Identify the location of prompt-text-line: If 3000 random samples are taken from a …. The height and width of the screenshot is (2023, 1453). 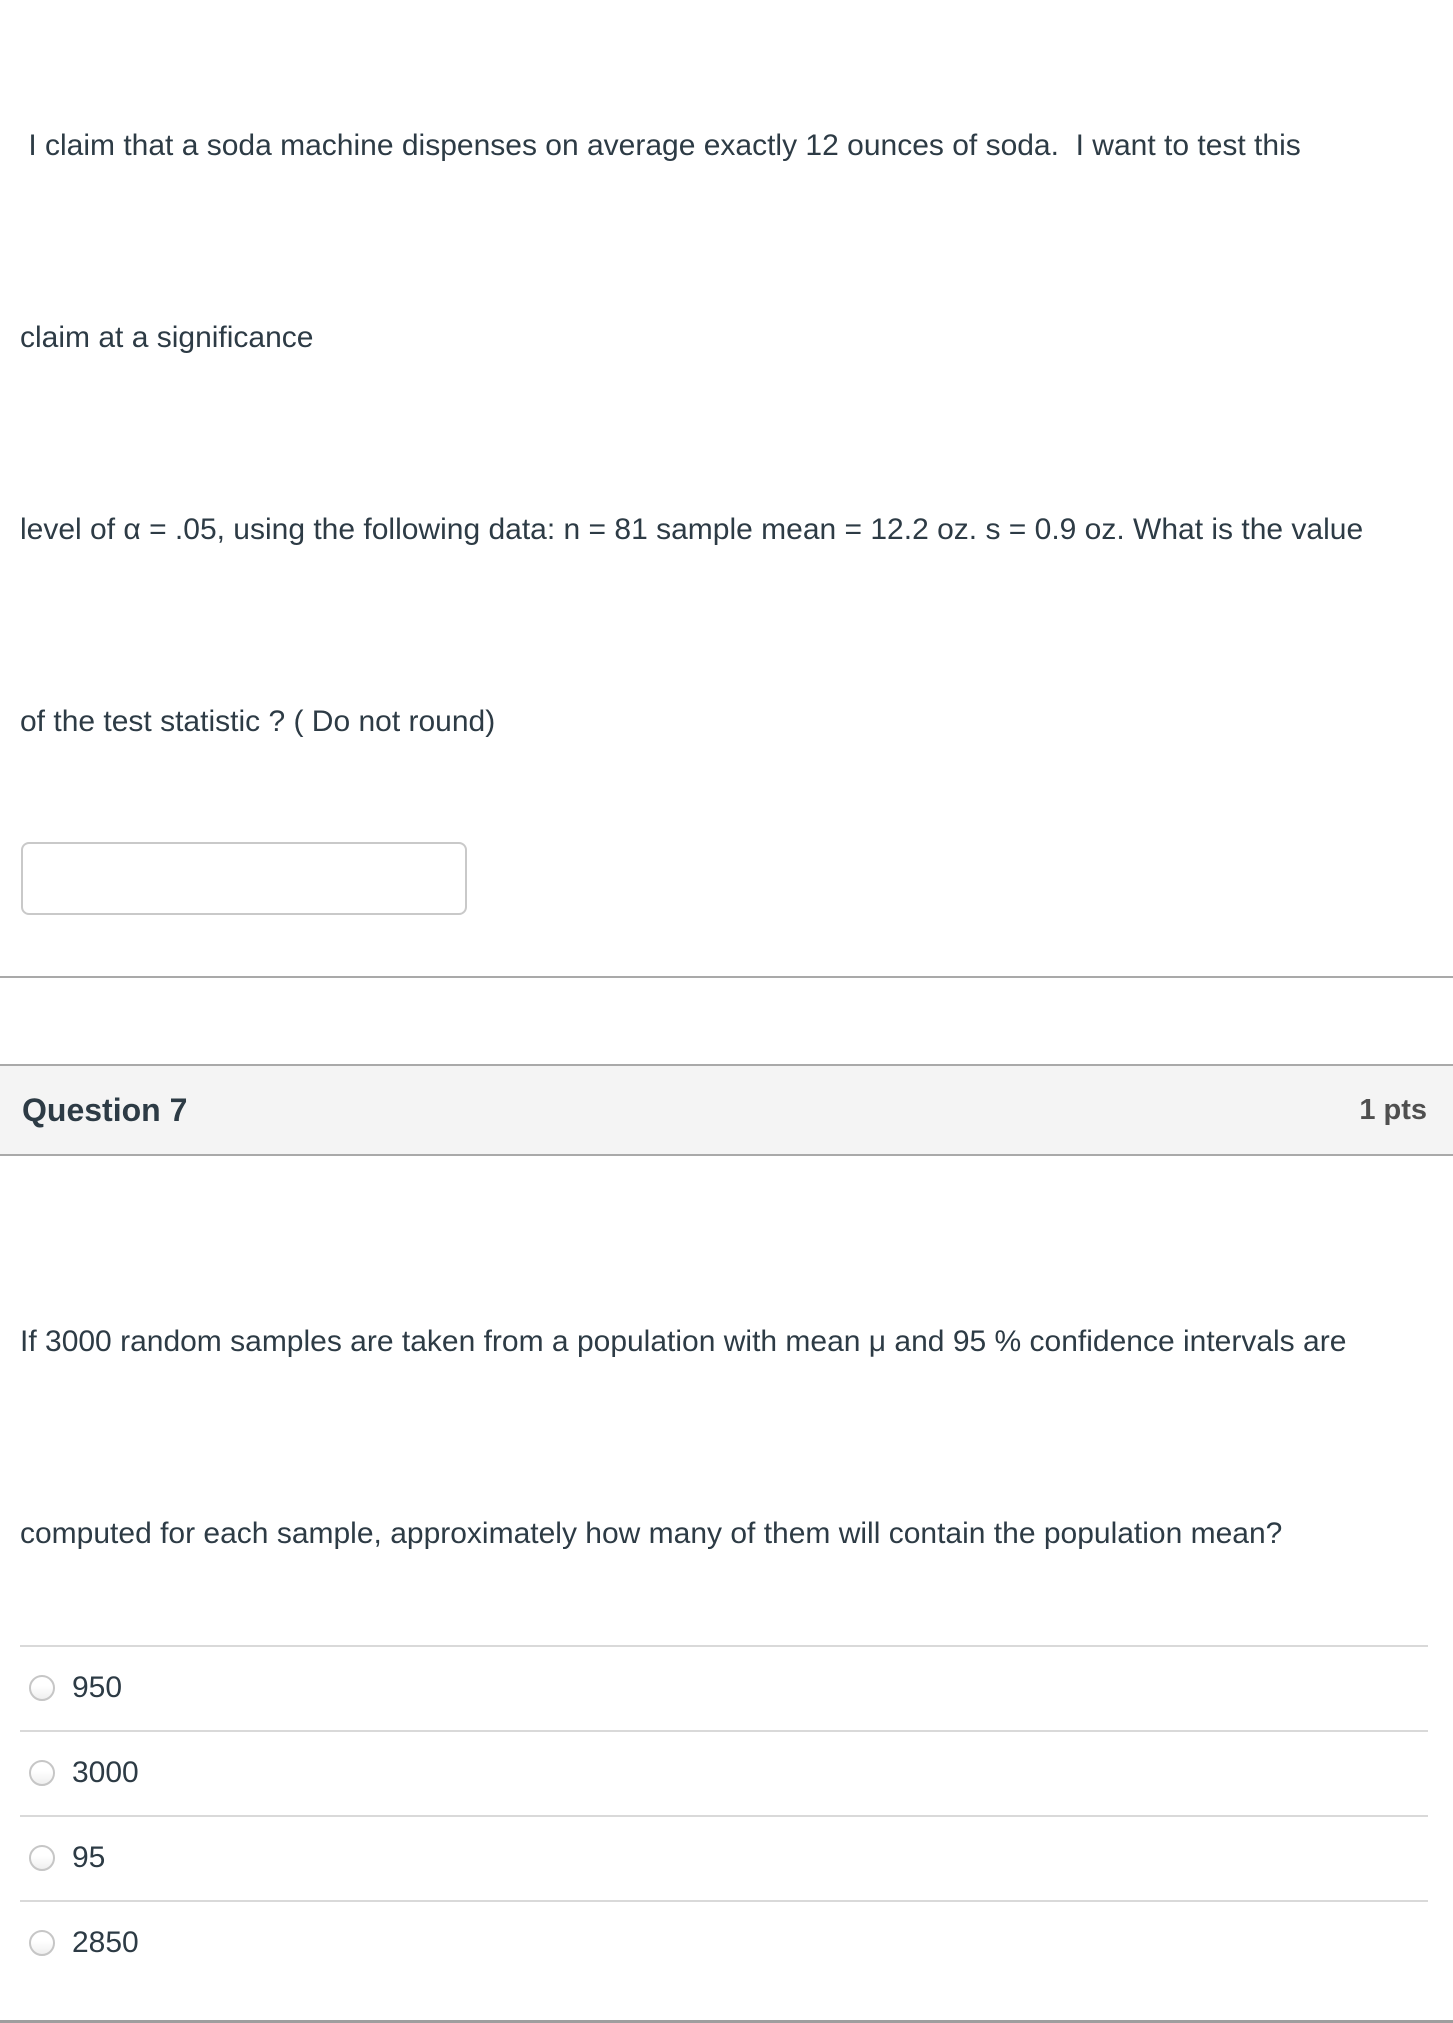
(683, 1341).